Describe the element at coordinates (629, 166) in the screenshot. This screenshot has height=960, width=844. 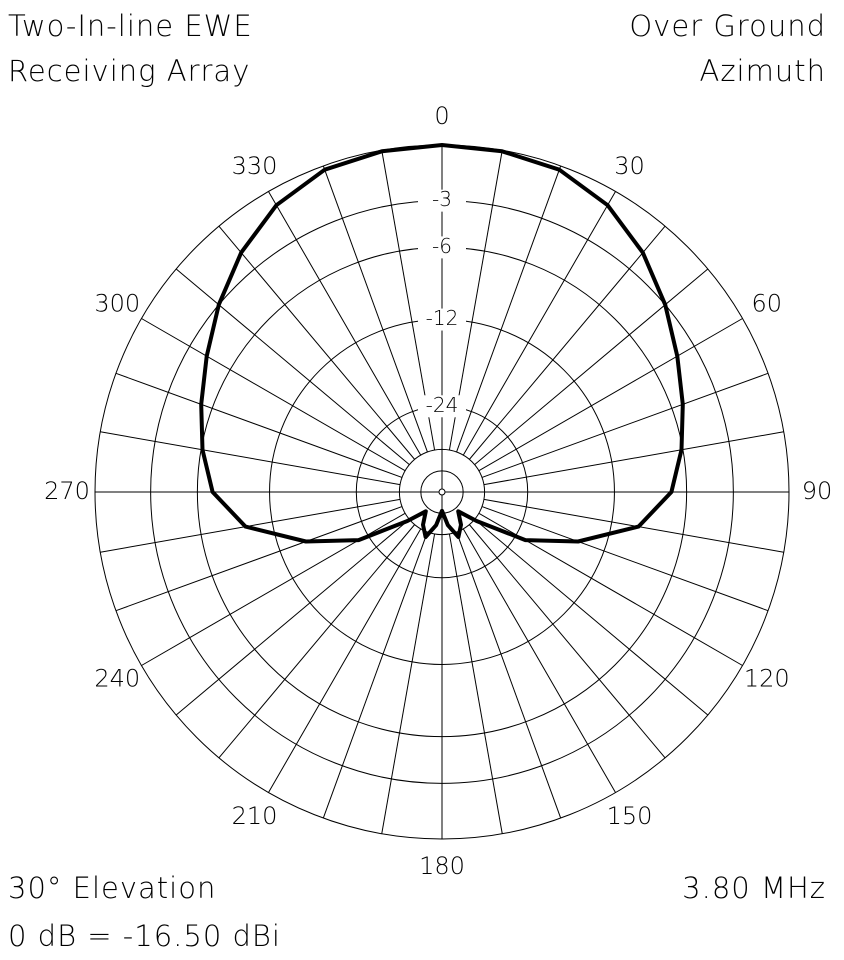
I see `angle-tick-label: 30` at that location.